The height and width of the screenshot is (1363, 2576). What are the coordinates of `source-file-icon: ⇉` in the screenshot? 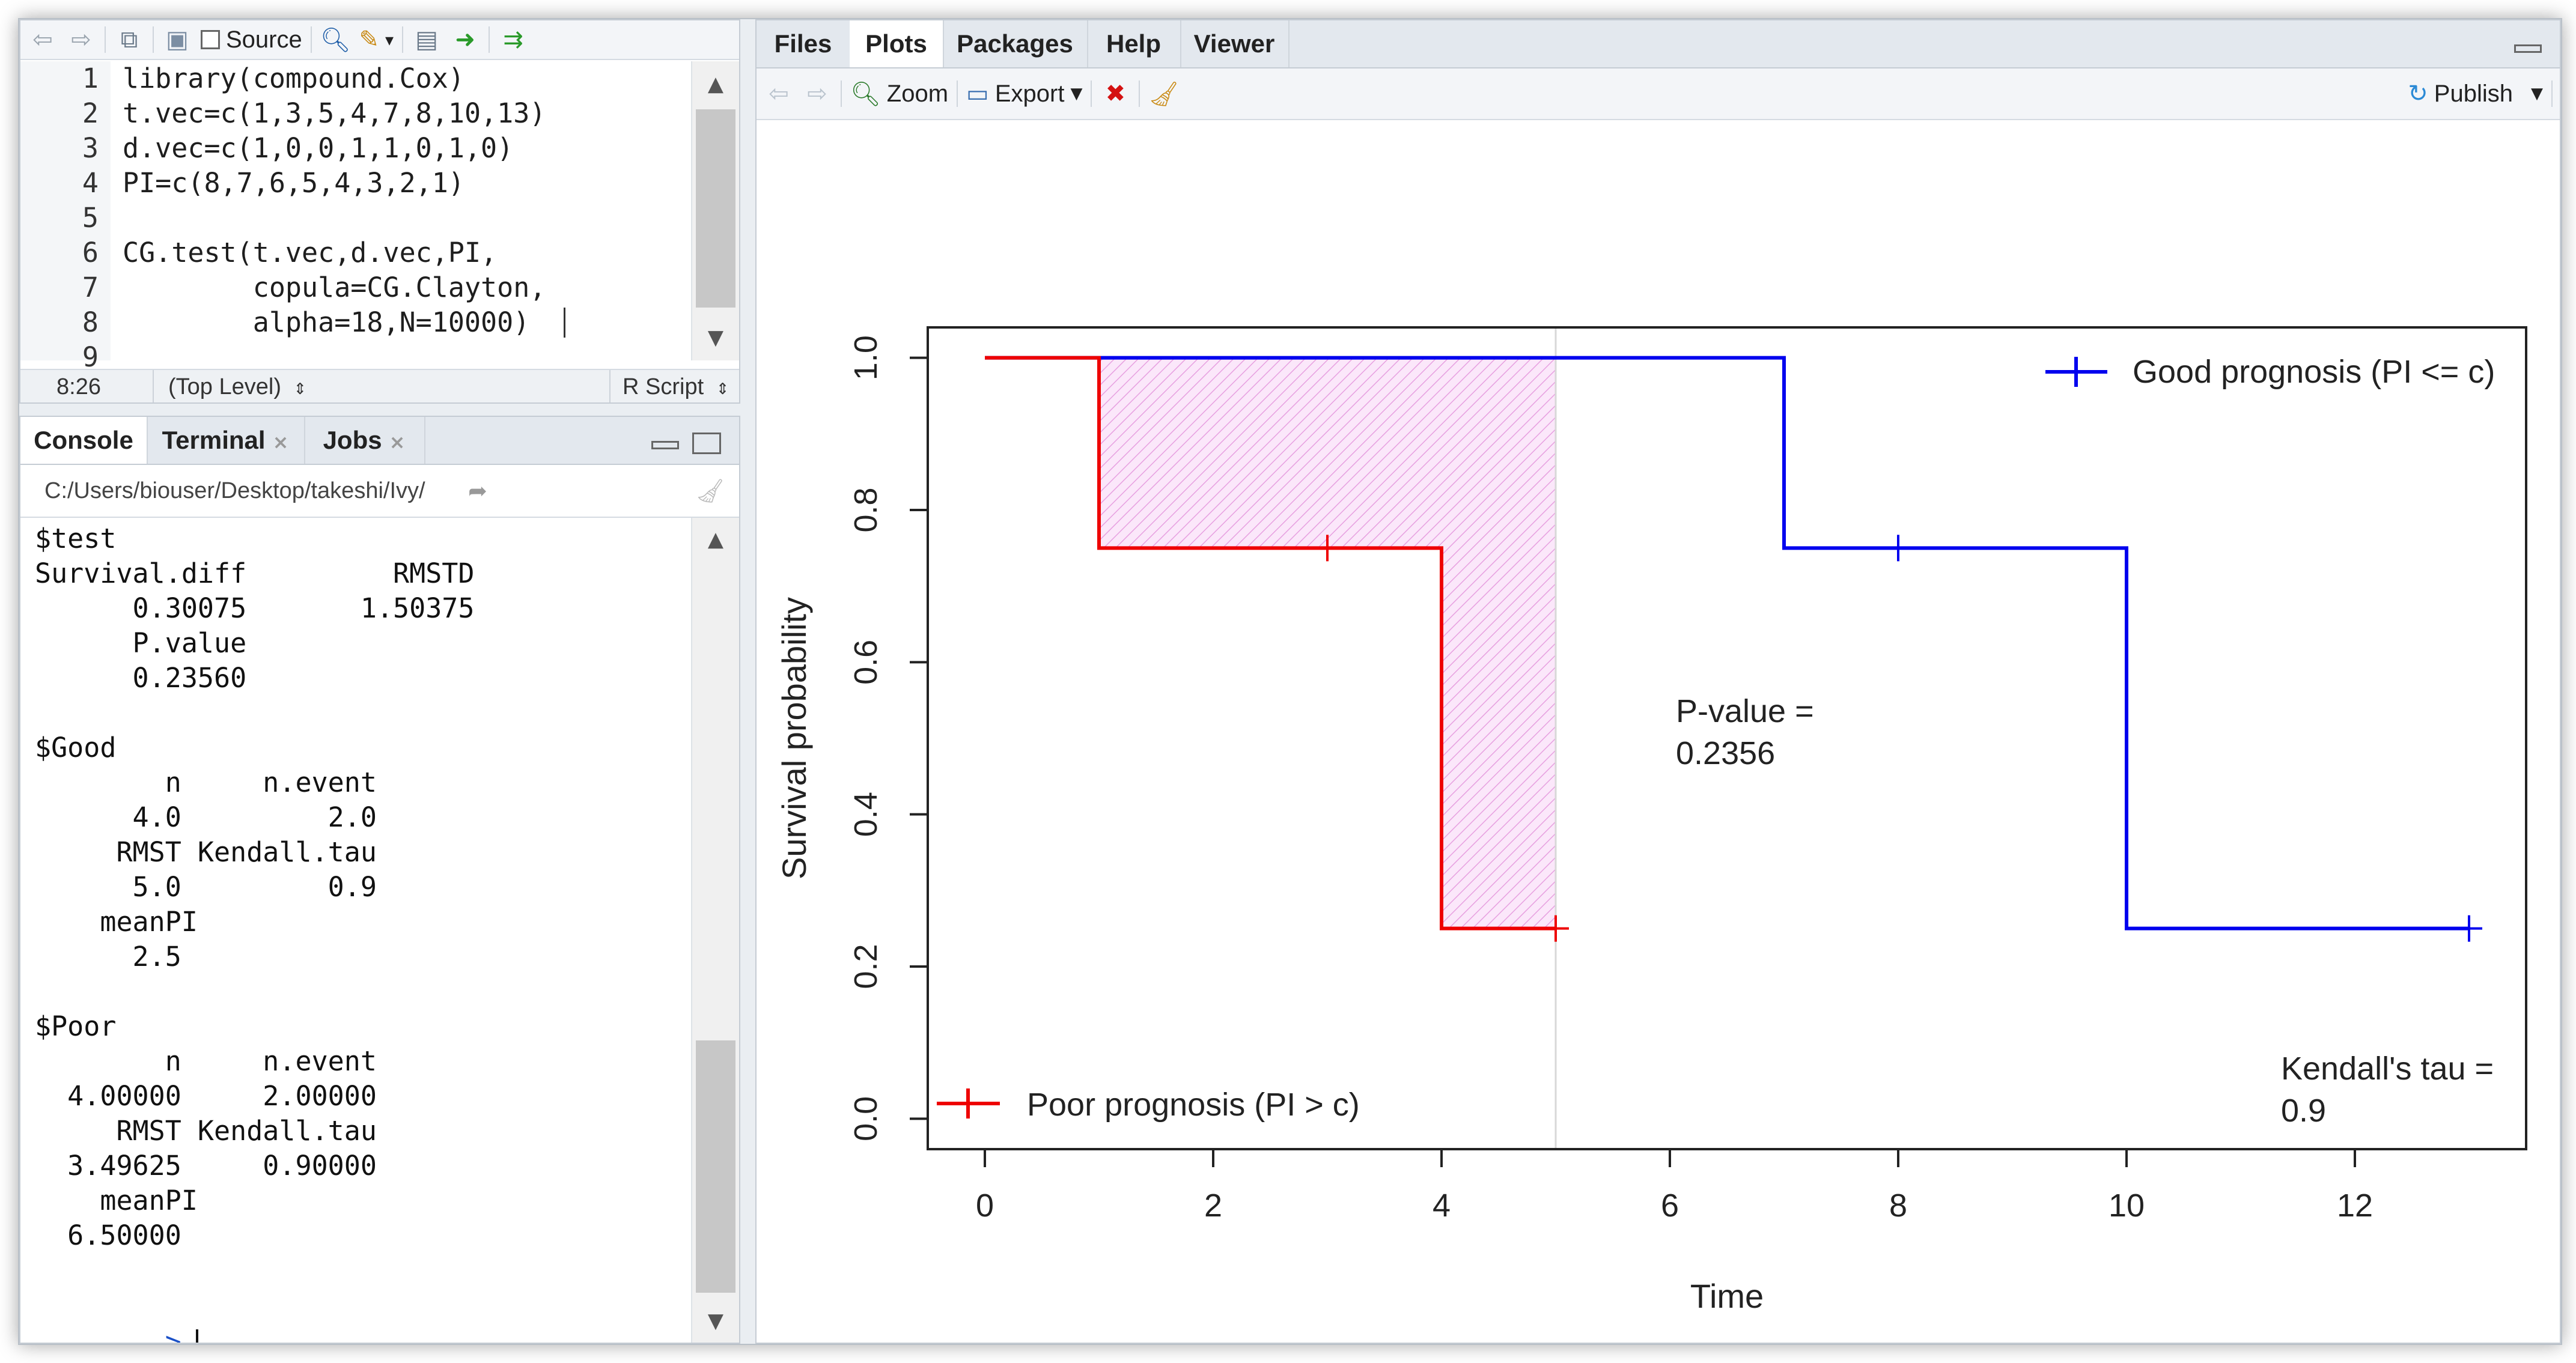 It's located at (513, 39).